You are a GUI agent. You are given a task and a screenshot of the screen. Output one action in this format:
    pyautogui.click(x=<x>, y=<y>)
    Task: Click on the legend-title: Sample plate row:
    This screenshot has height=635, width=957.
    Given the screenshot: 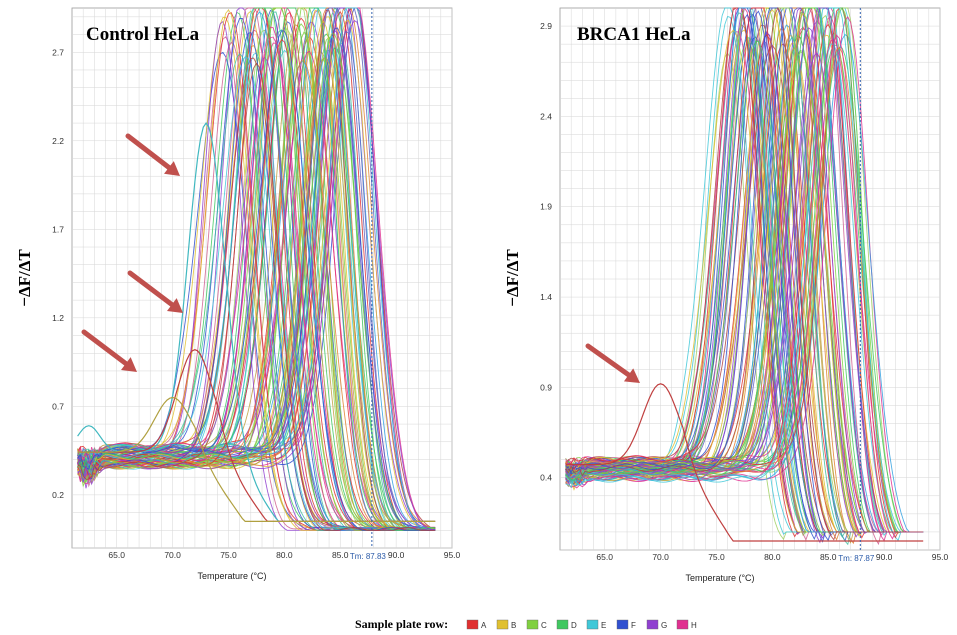 What is the action you would take?
    pyautogui.click(x=401, y=624)
    